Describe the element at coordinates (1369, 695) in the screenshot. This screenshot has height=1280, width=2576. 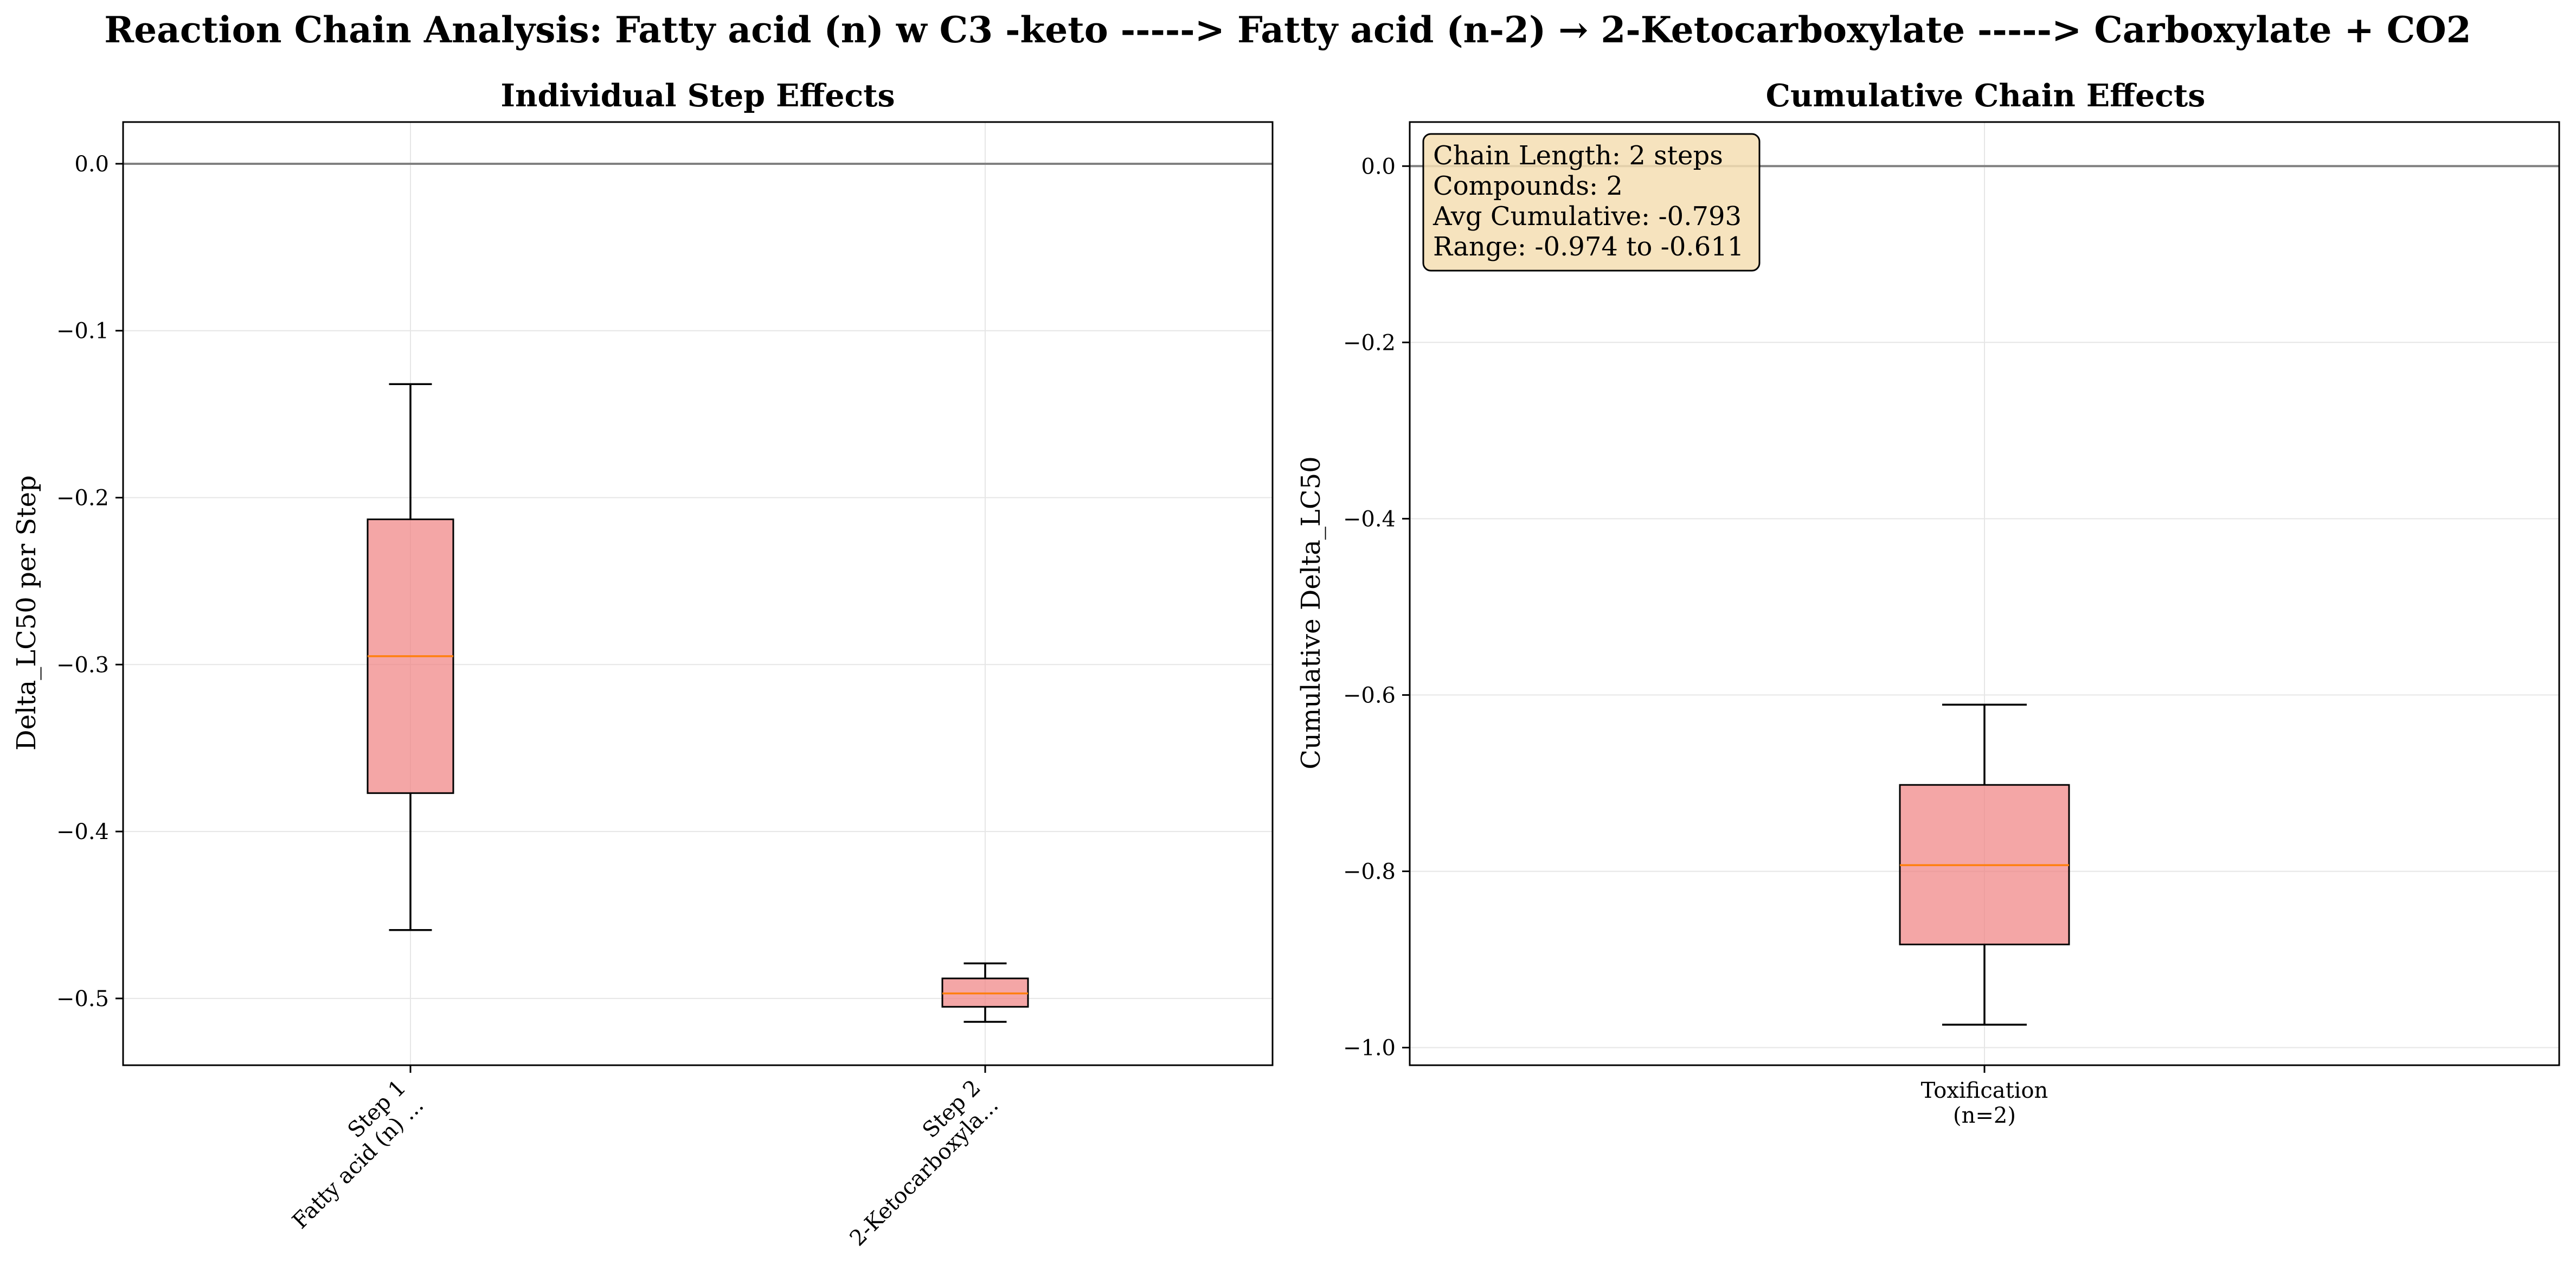
I see `y-tick-label: −0.6` at that location.